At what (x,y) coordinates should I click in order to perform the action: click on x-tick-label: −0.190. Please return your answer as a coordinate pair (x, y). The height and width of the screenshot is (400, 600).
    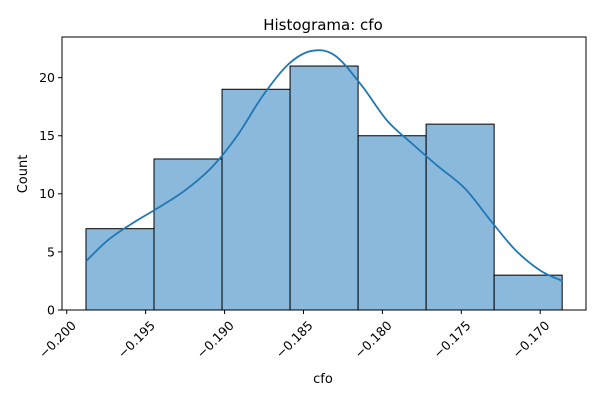
    Looking at the image, I should click on (215, 339).